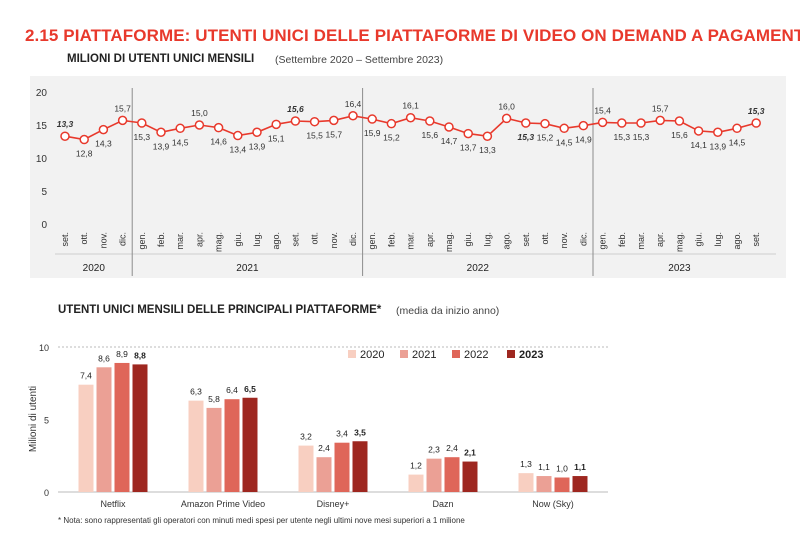  Describe the element at coordinates (583, 140) in the screenshot. I see `data-label: 14,9` at that location.